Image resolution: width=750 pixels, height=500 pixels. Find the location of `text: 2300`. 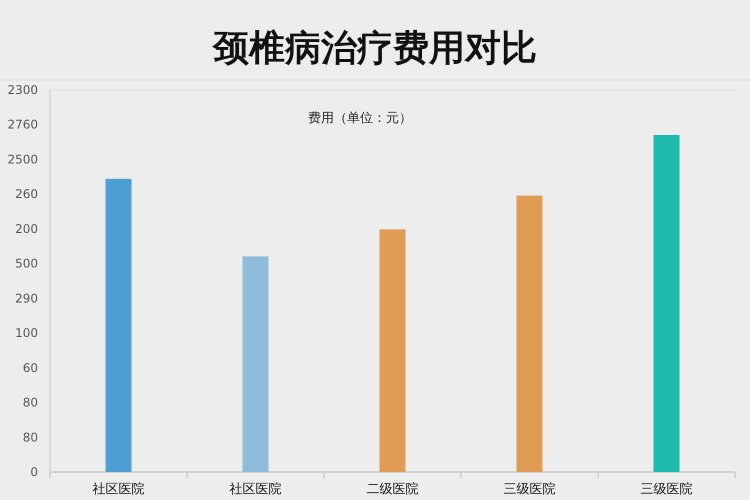

text: 2300 is located at coordinates (22, 90).